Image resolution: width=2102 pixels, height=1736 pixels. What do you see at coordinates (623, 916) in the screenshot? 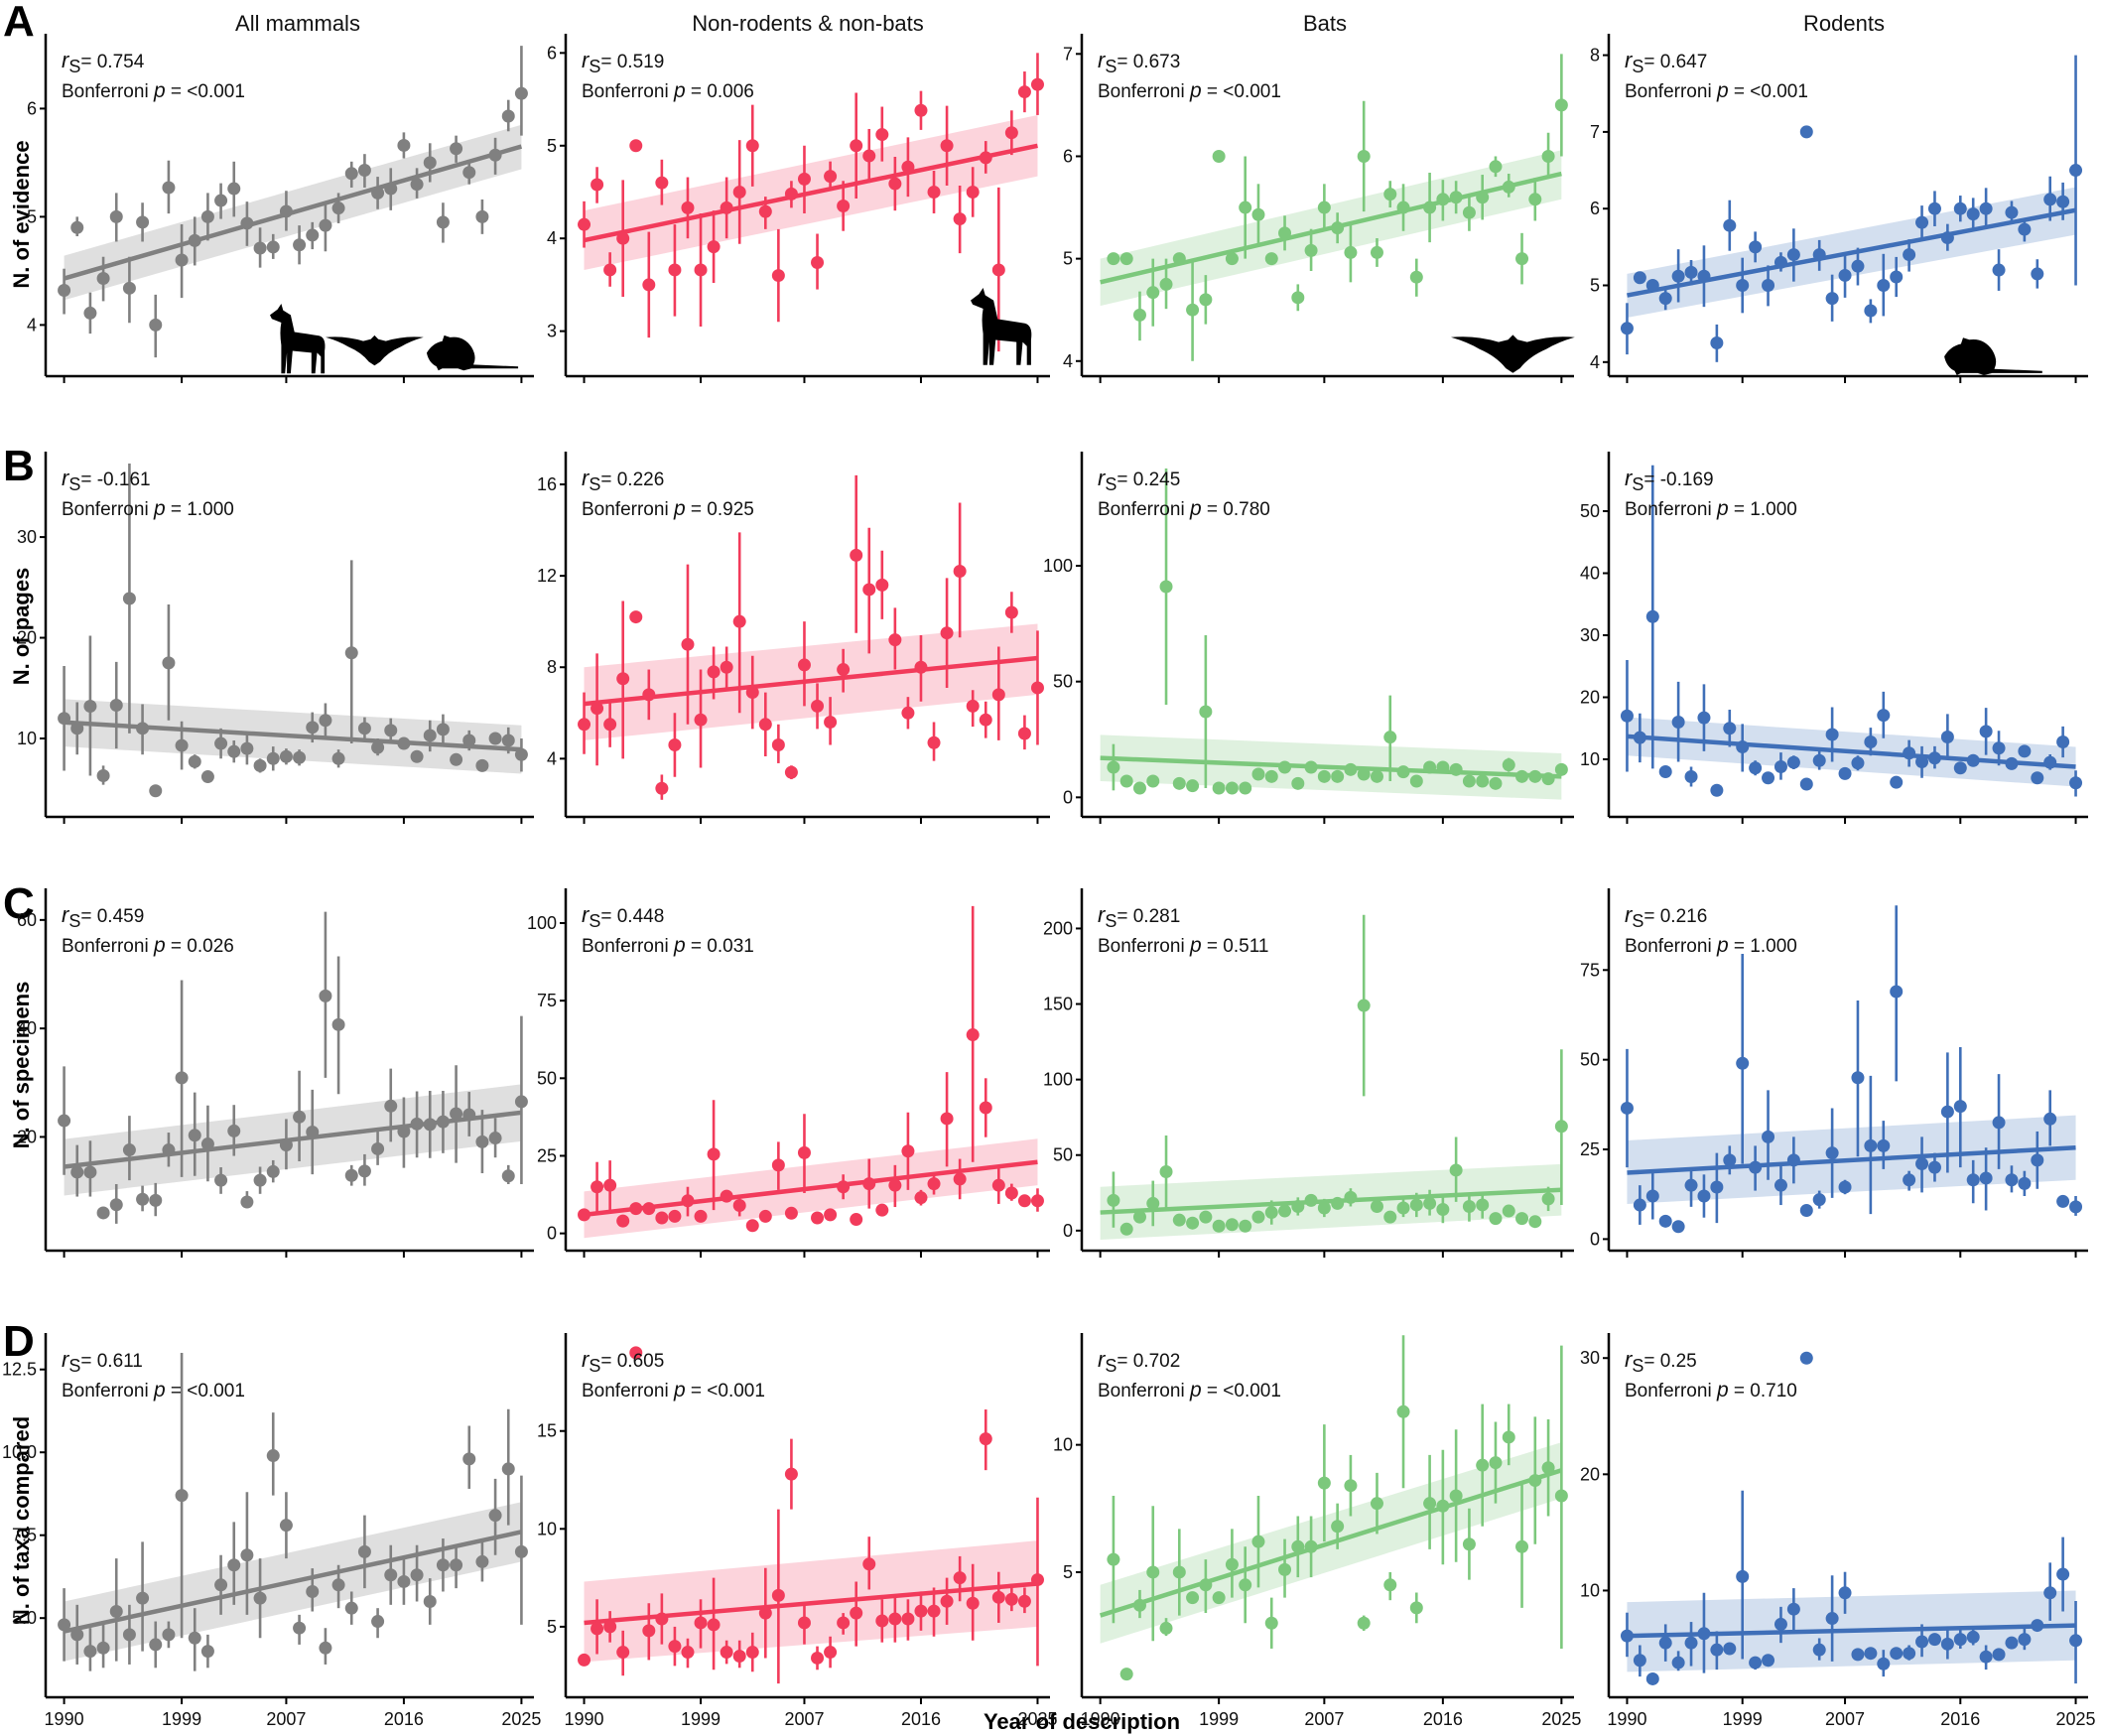
I see `spearman-rs: rS= 0.448` at bounding box center [623, 916].